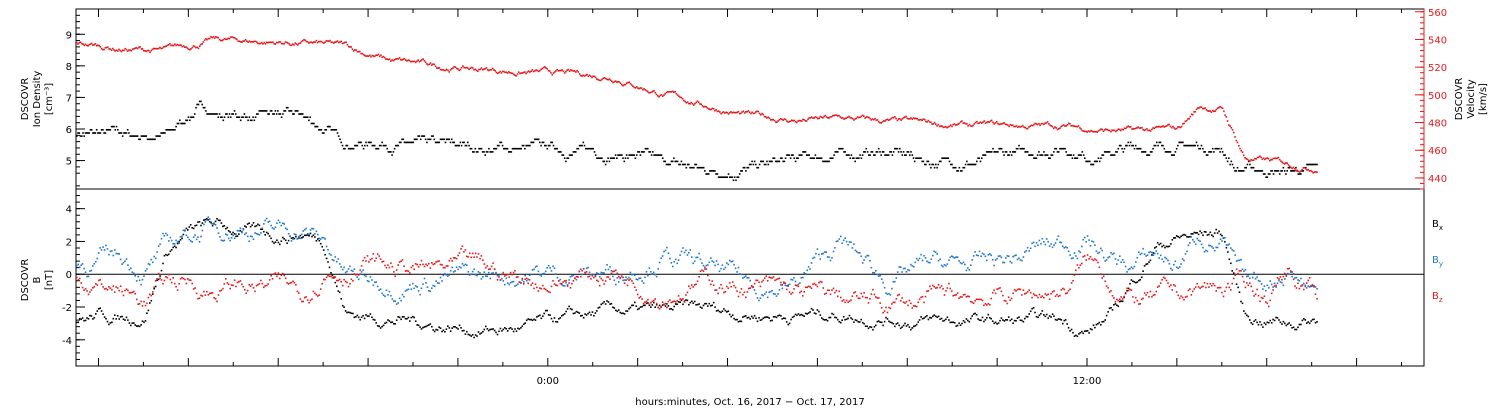 Image resolution: width=1500 pixels, height=410 pixels. I want to click on x-tick-label: 0:00, so click(548, 381).